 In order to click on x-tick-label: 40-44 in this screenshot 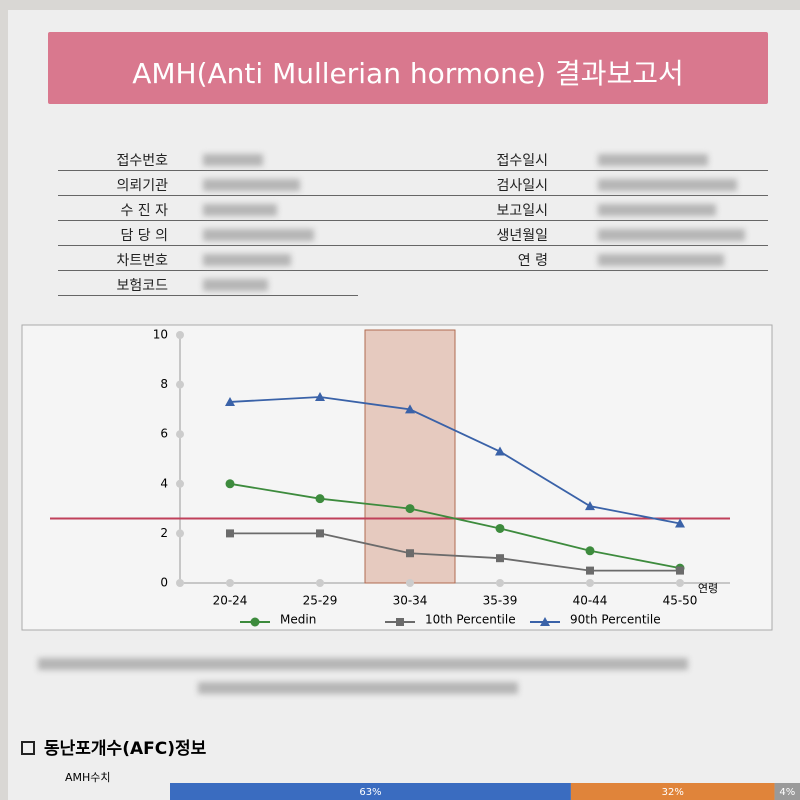, I will do `click(590, 601)`.